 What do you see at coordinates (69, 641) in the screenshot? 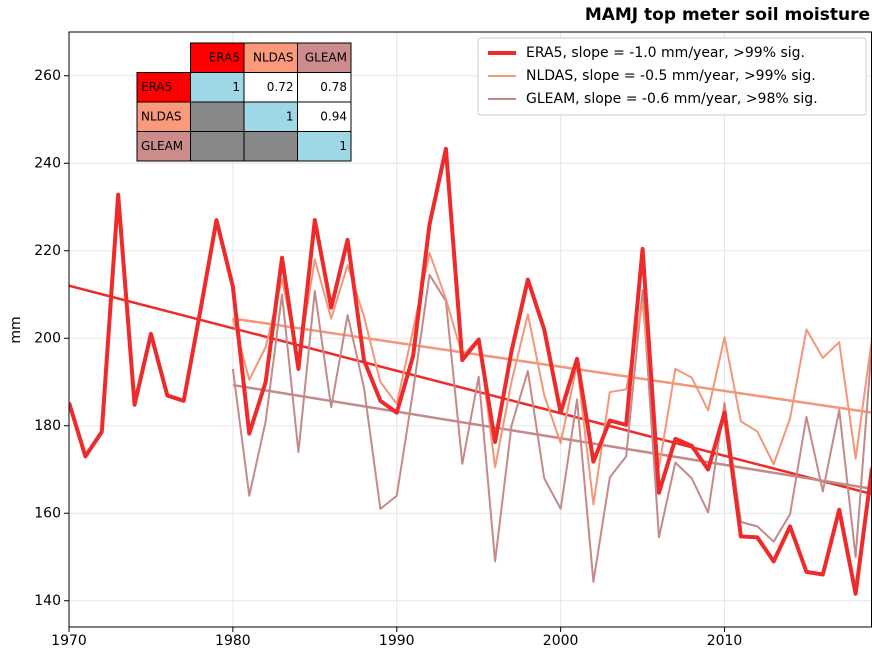
I see `x-tick-label: 1970` at bounding box center [69, 641].